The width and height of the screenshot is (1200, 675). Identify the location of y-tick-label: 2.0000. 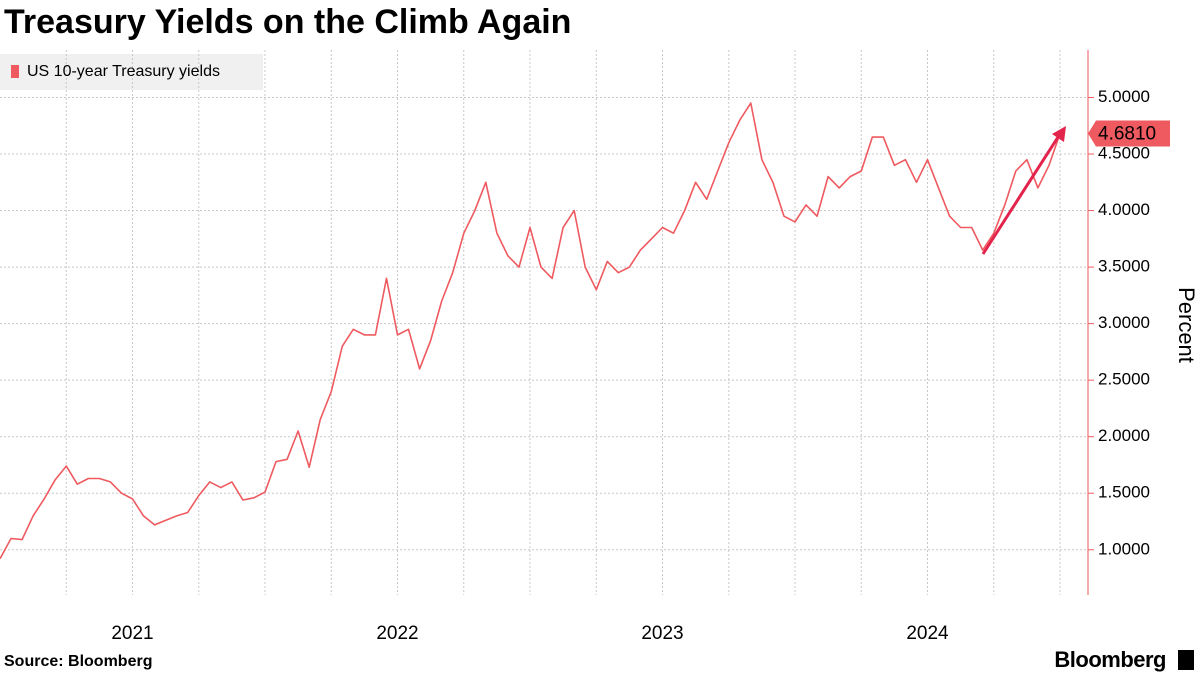
(1124, 435).